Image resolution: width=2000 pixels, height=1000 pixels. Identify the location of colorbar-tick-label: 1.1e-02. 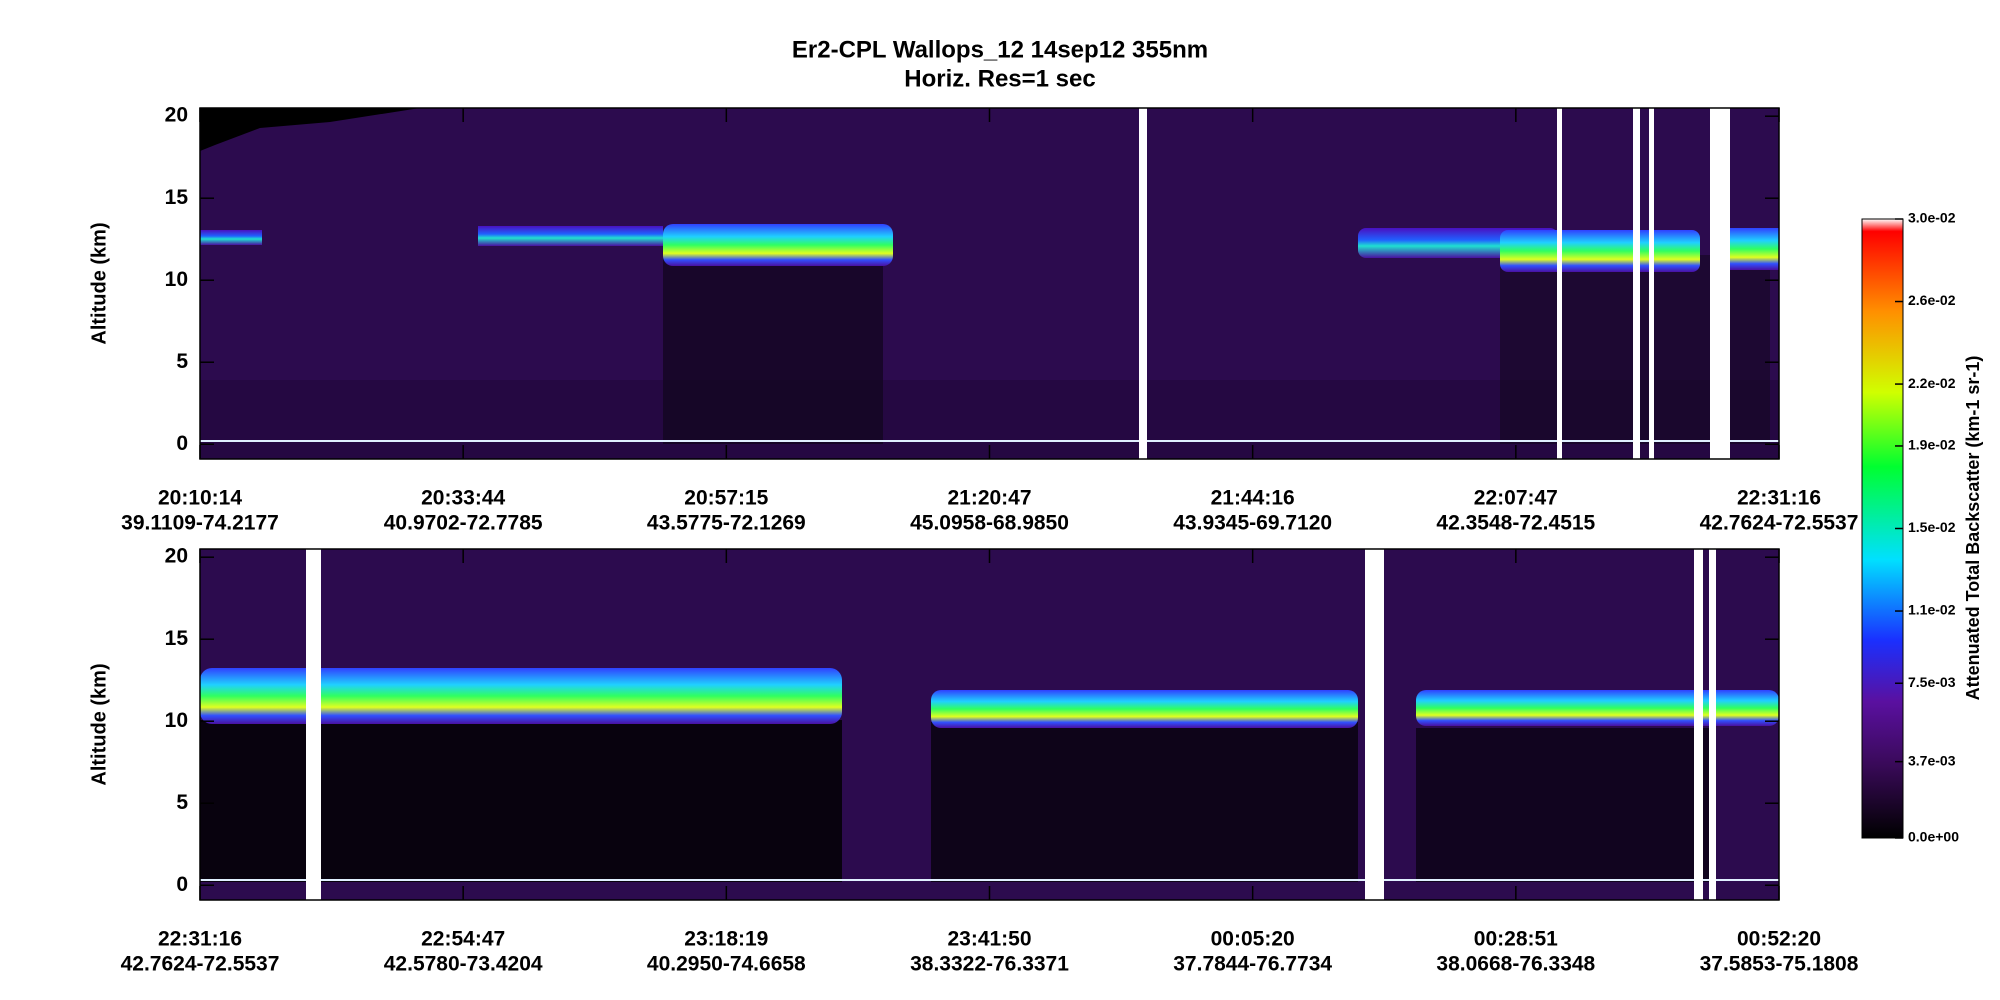
(1932, 610).